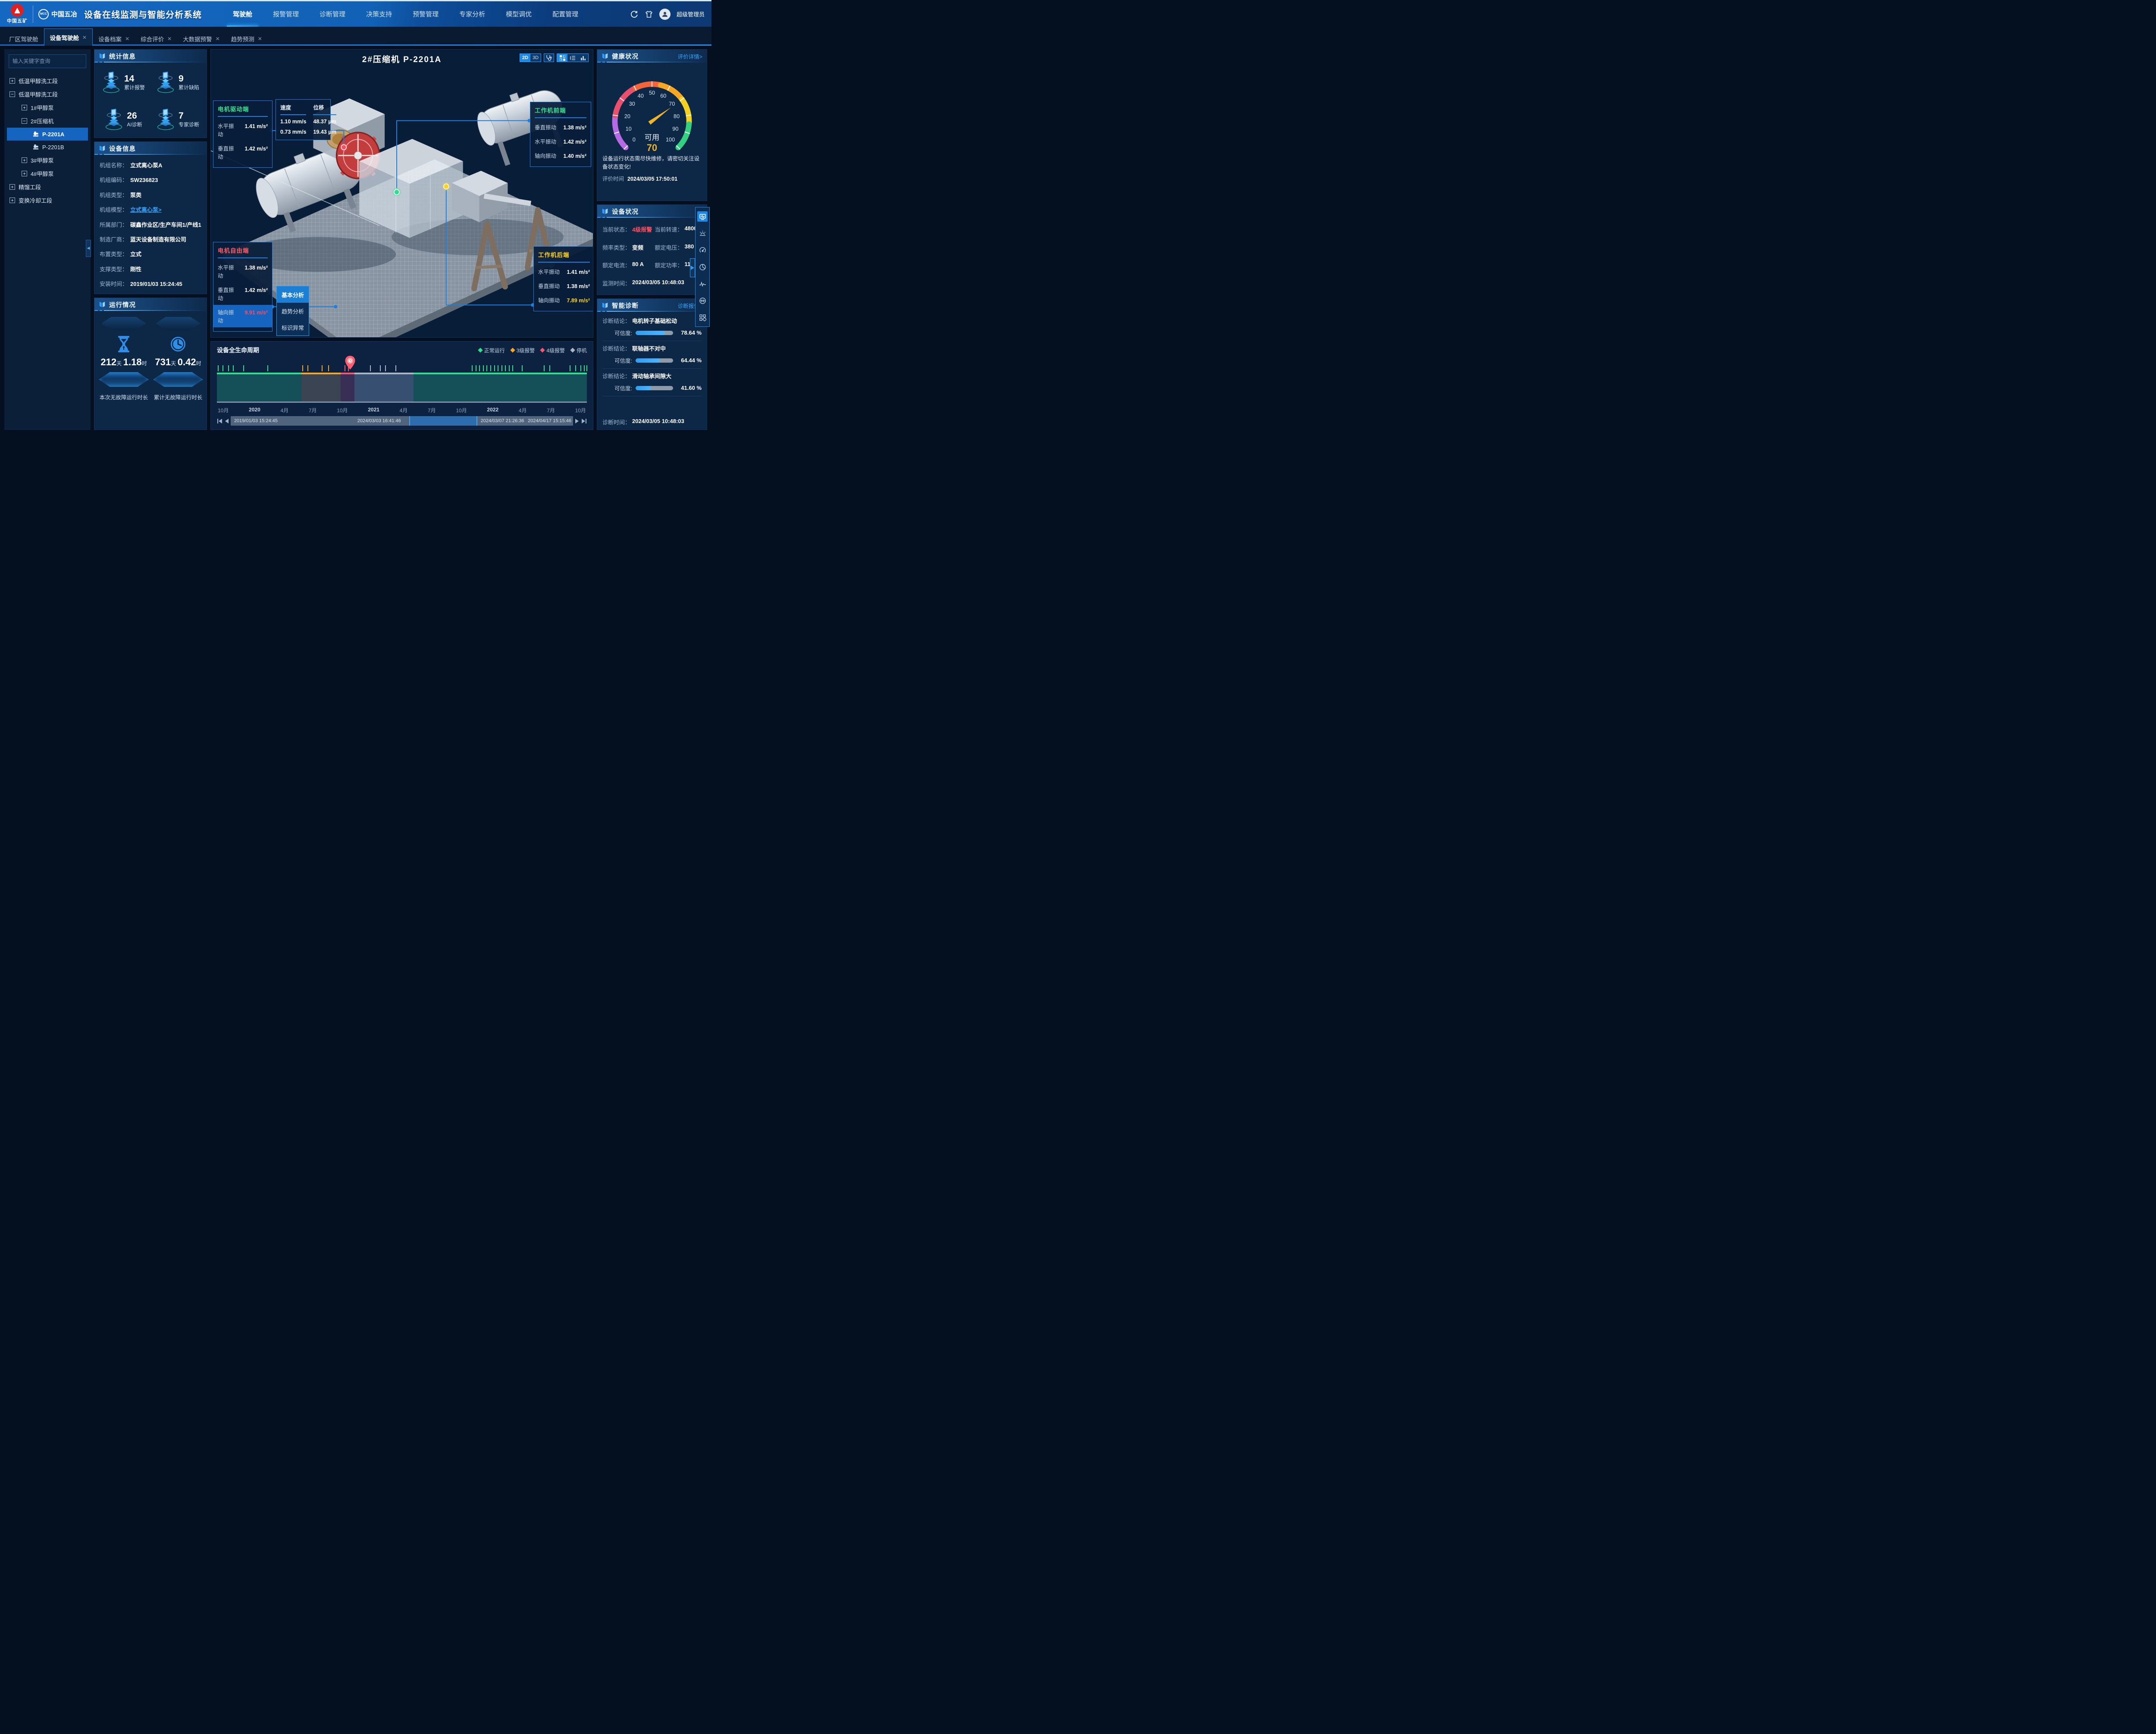 The height and width of the screenshot is (1734, 2156). I want to click on tool-components, so click(702, 317).